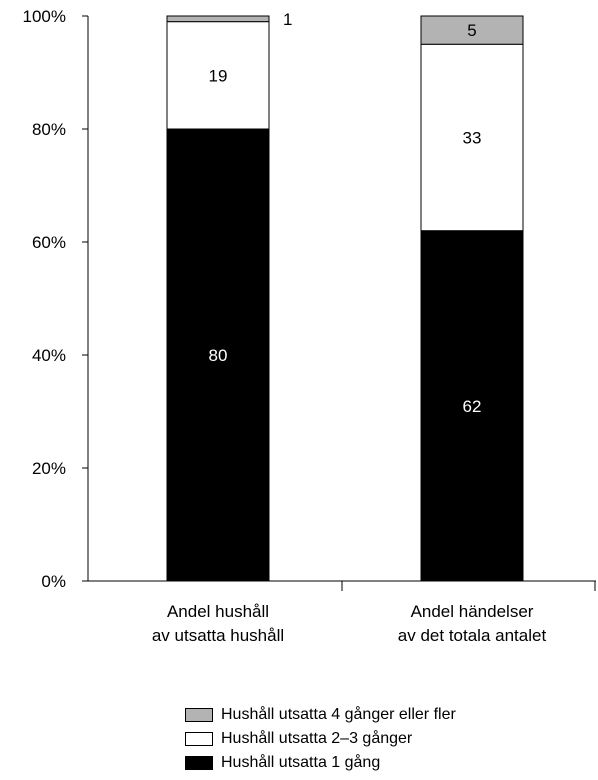  I want to click on data-label: 19, so click(218, 75).